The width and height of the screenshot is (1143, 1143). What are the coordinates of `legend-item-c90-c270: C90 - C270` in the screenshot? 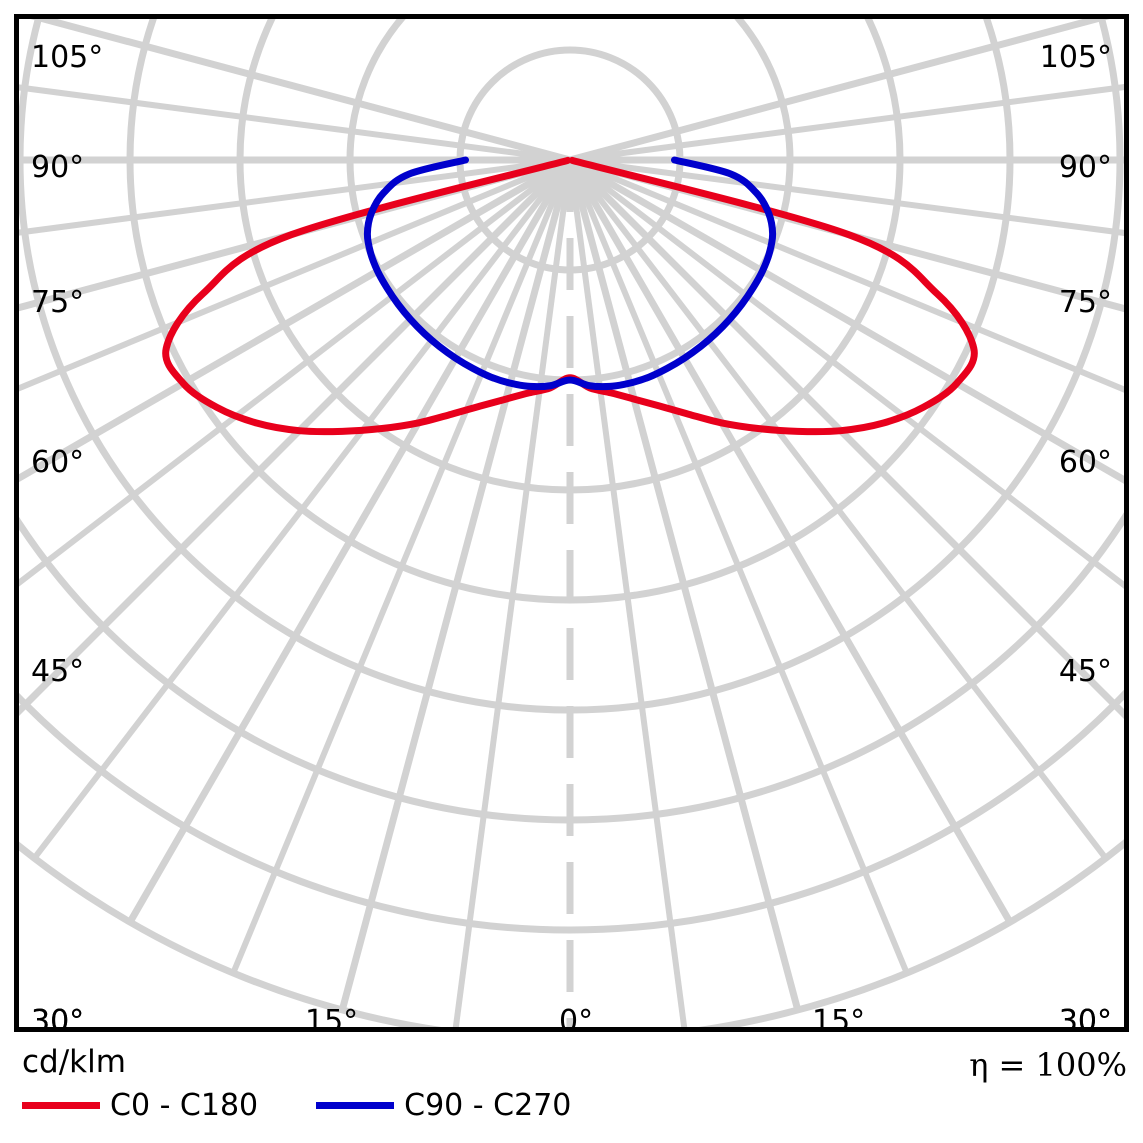 It's located at (443, 1105).